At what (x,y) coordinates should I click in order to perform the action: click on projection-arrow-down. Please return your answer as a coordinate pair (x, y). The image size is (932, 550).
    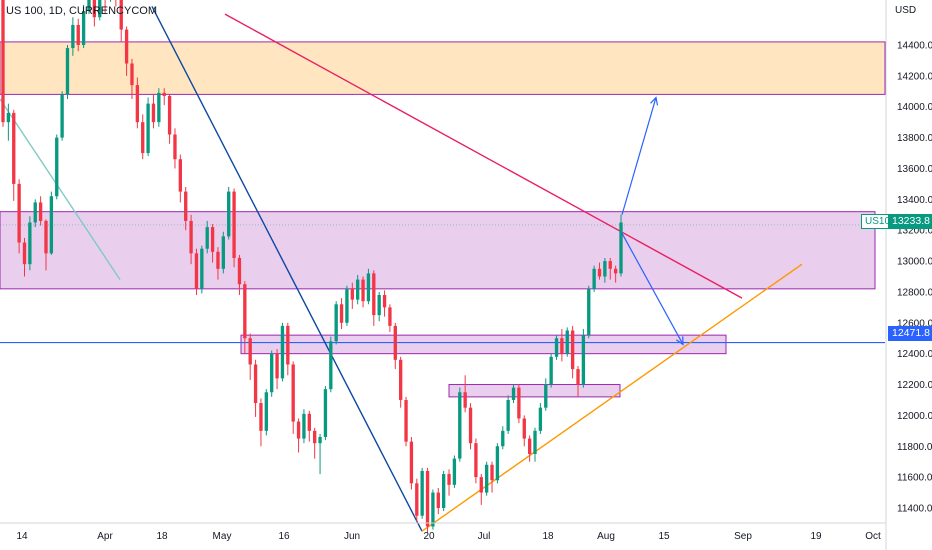
    Looking at the image, I should click on (652, 288).